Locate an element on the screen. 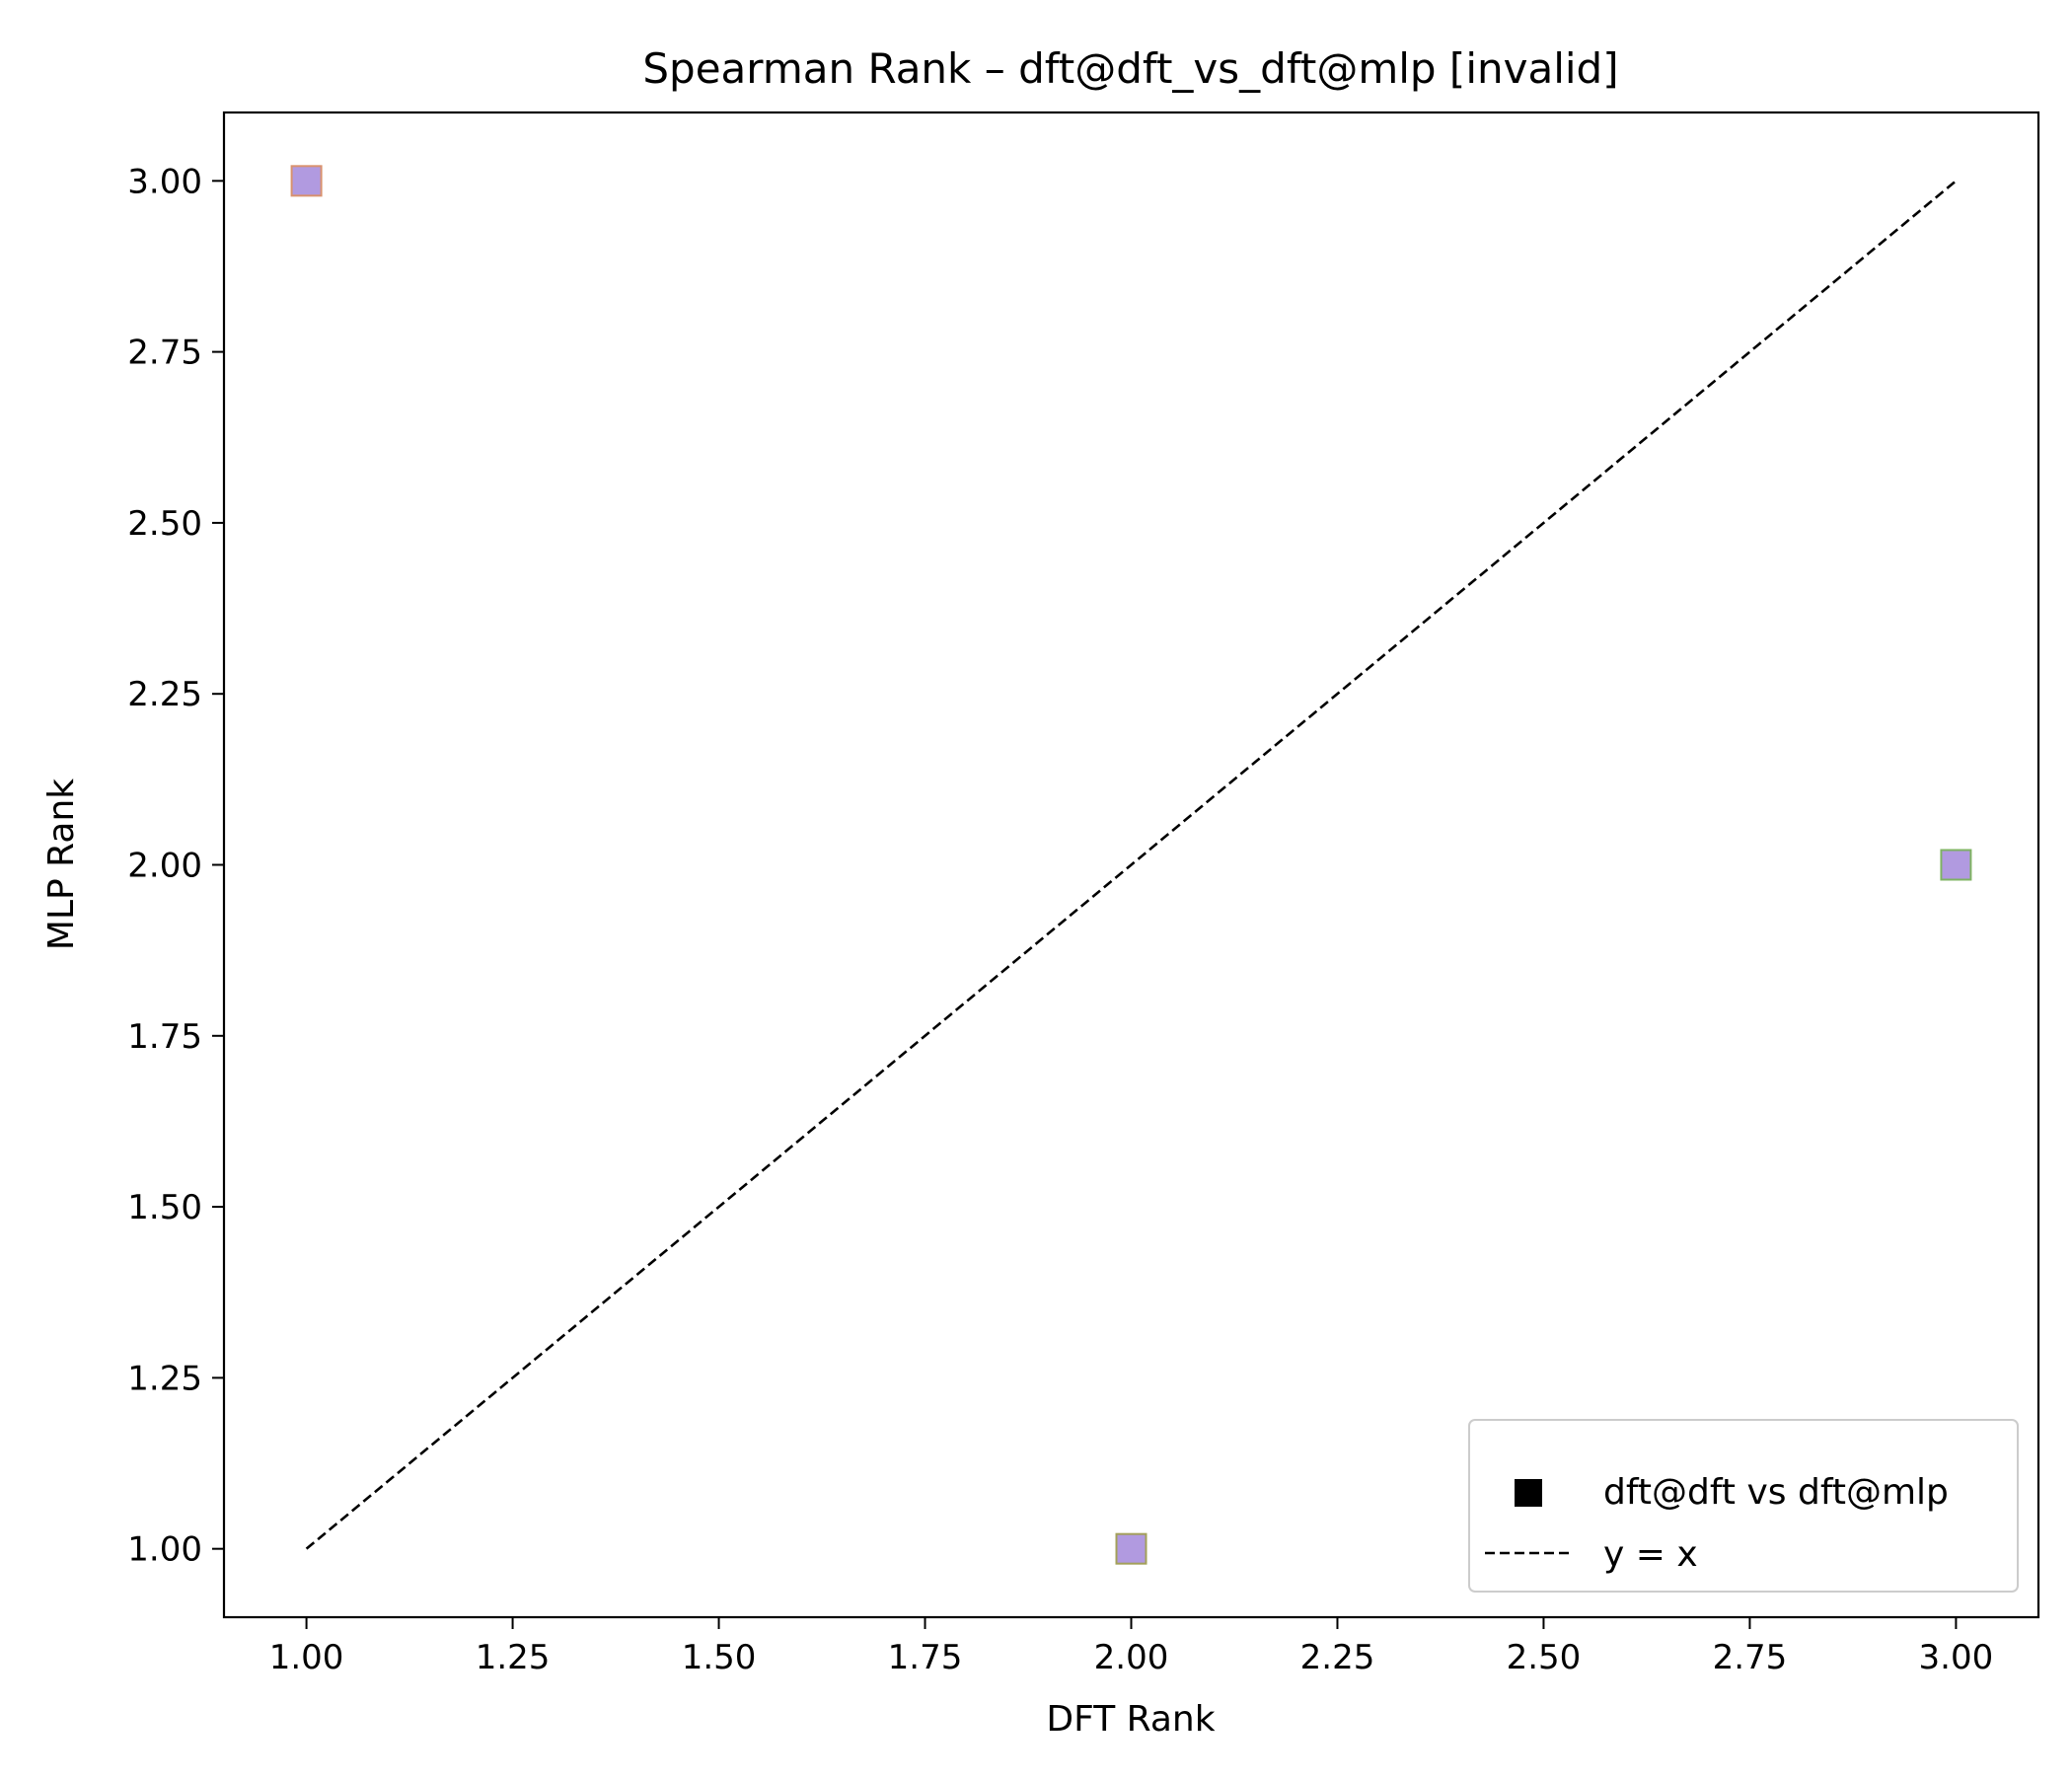 Image resolution: width=2072 pixels, height=1781 pixels. legend: dft@dft vs dft@mlp y = x is located at coordinates (1744, 1506).